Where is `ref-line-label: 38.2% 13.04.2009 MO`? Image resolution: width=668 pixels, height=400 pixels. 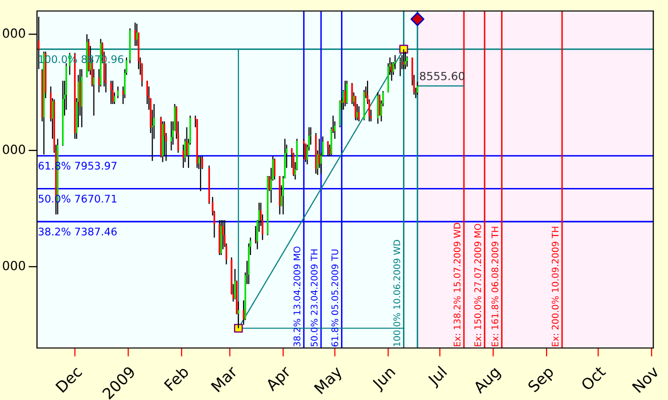
ref-line-label: 38.2% 13.04.2009 MO is located at coordinates (297, 296).